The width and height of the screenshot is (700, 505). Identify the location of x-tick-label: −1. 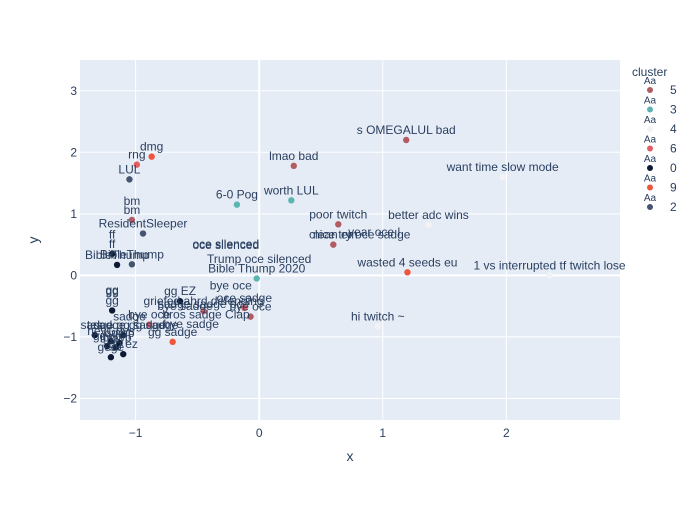
(136, 433).